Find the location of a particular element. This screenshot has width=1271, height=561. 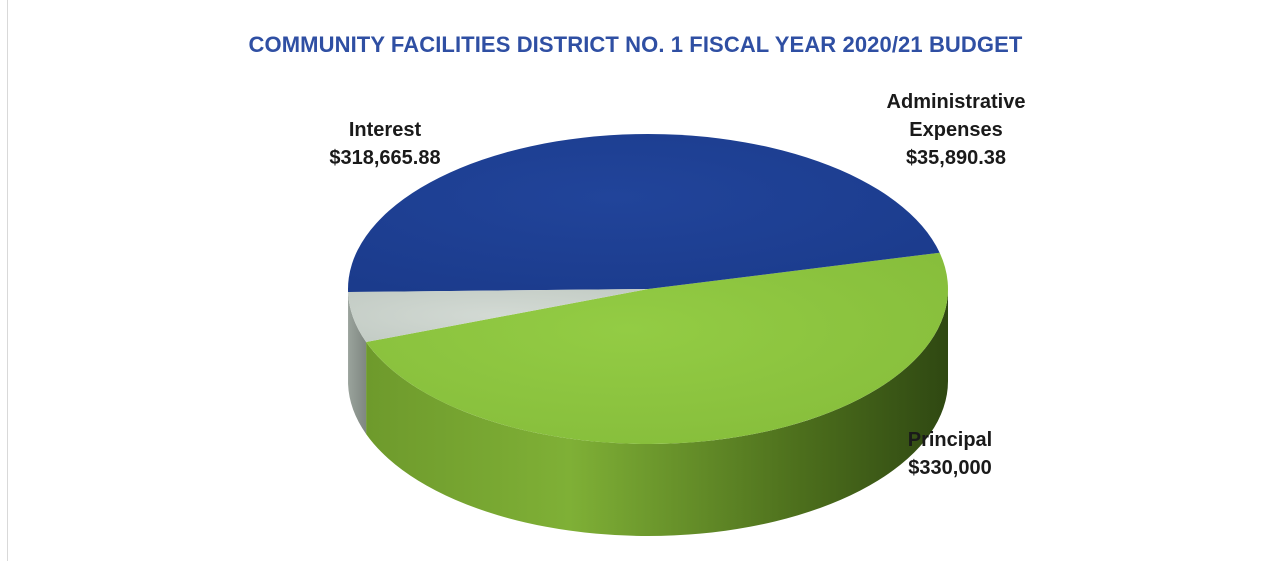

slice-label-administrative-expenses: Administrative Expenses $35,890.38 is located at coordinates (956, 130).